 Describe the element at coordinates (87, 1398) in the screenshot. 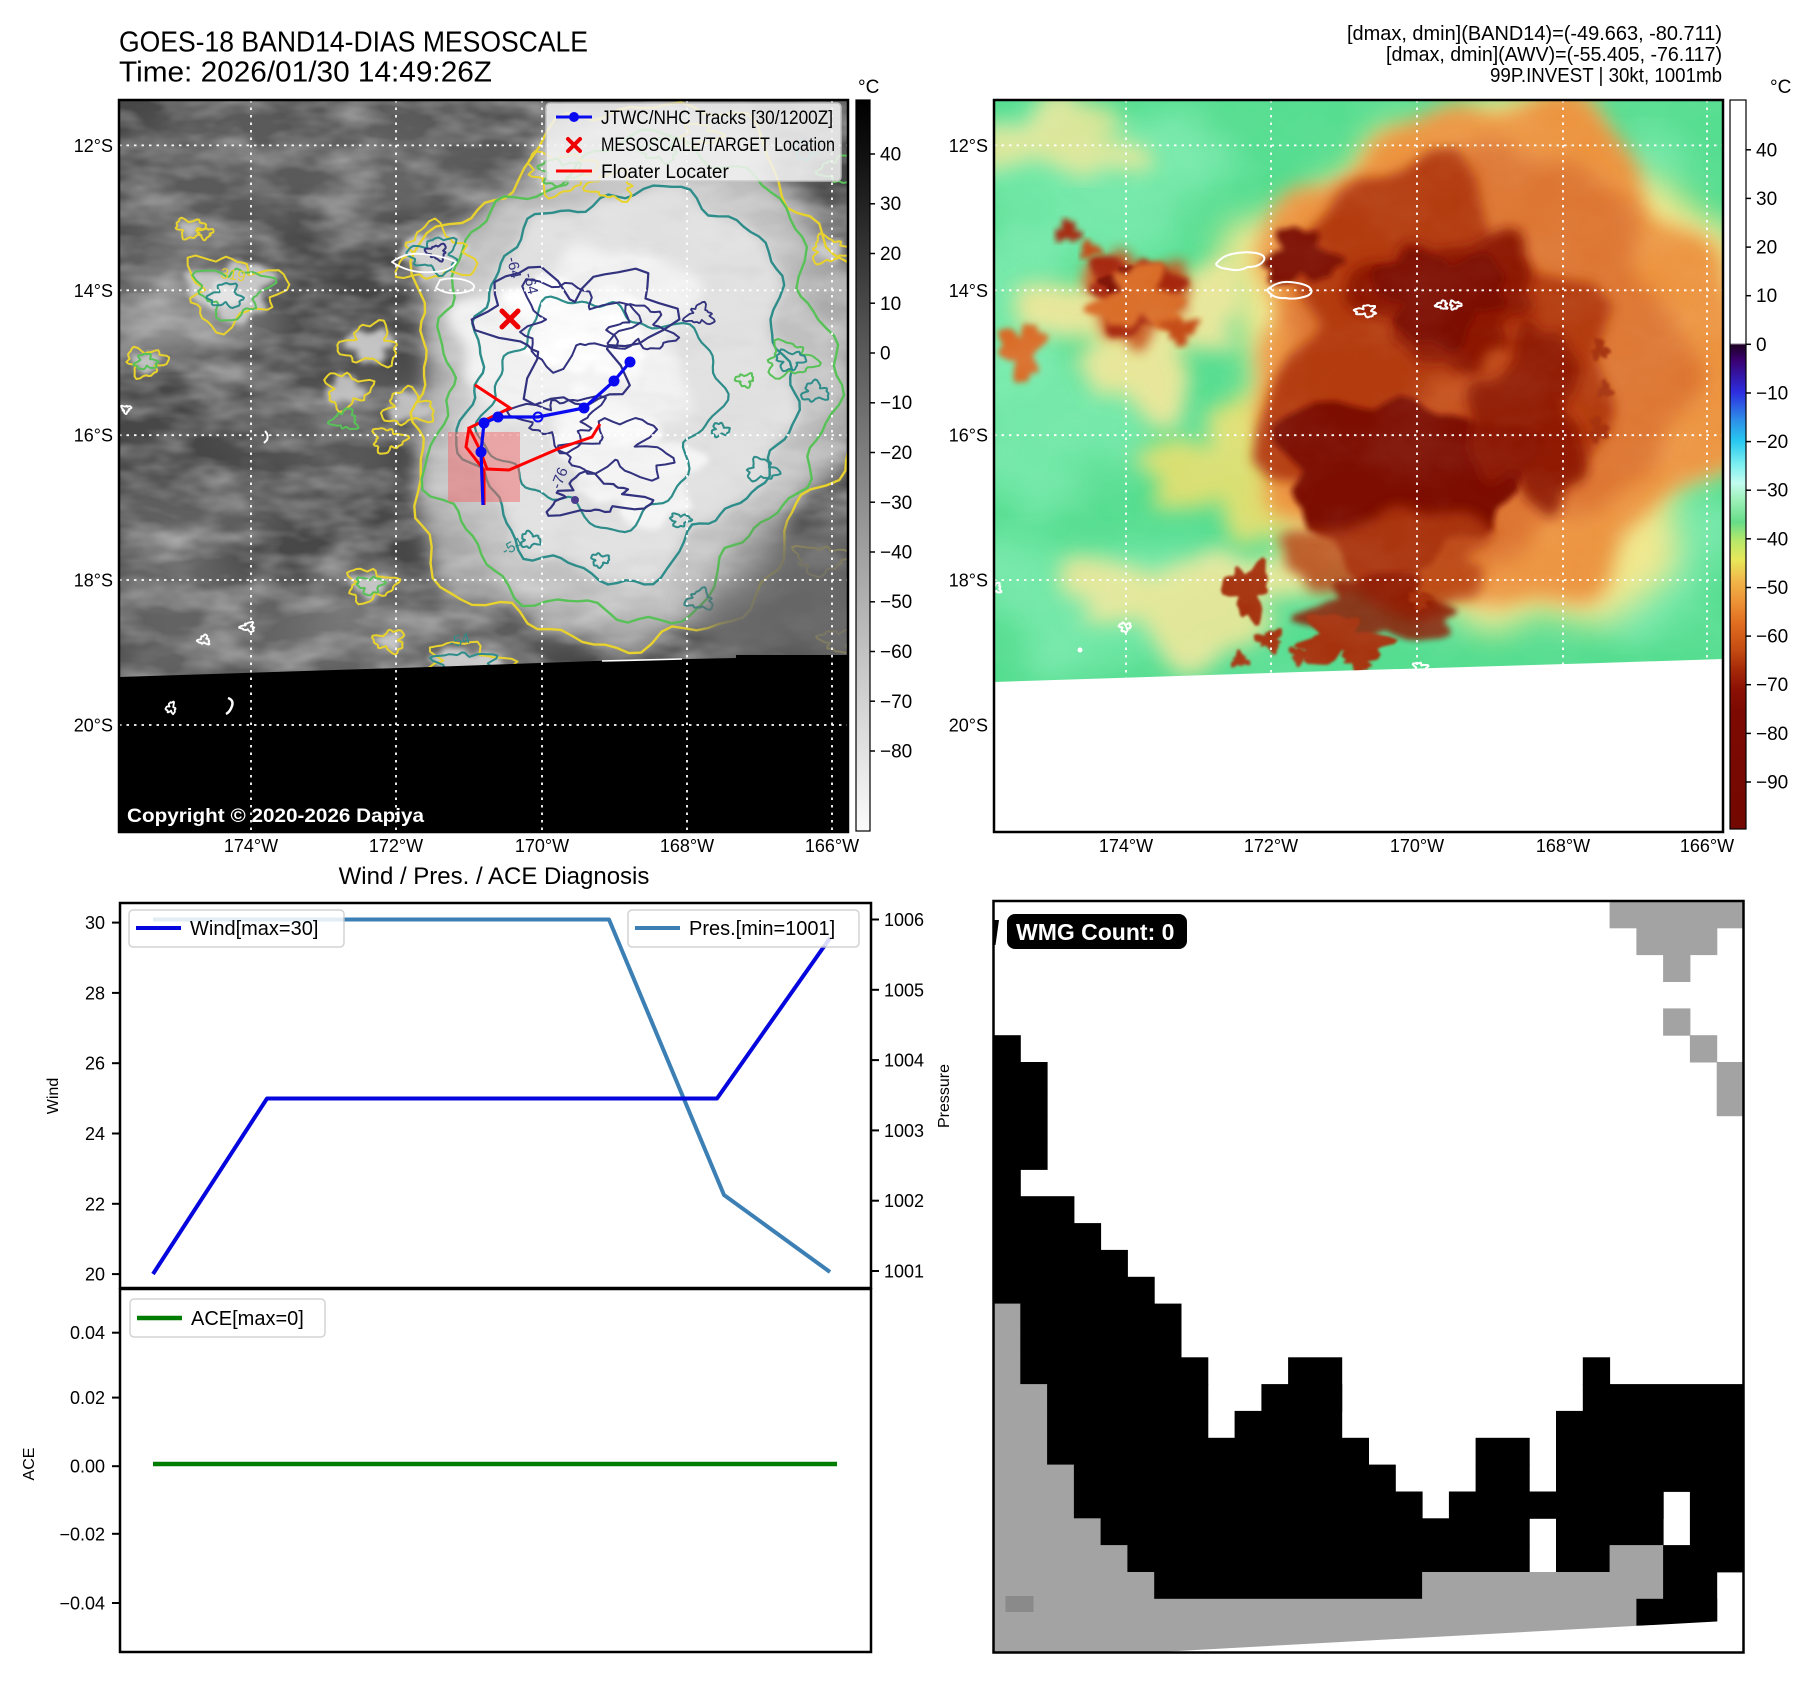

I see `svg-text: 0.02` at that location.